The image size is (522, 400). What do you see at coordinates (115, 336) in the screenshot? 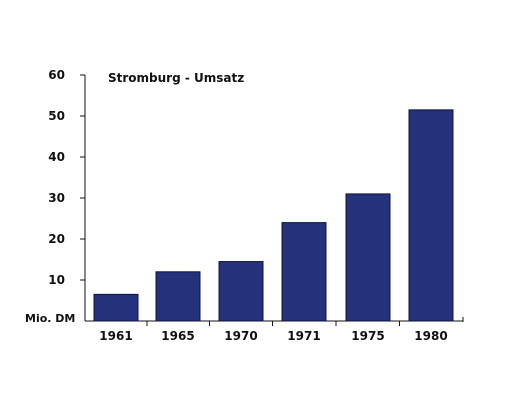
I see `x-tick-label: 1961` at bounding box center [115, 336].